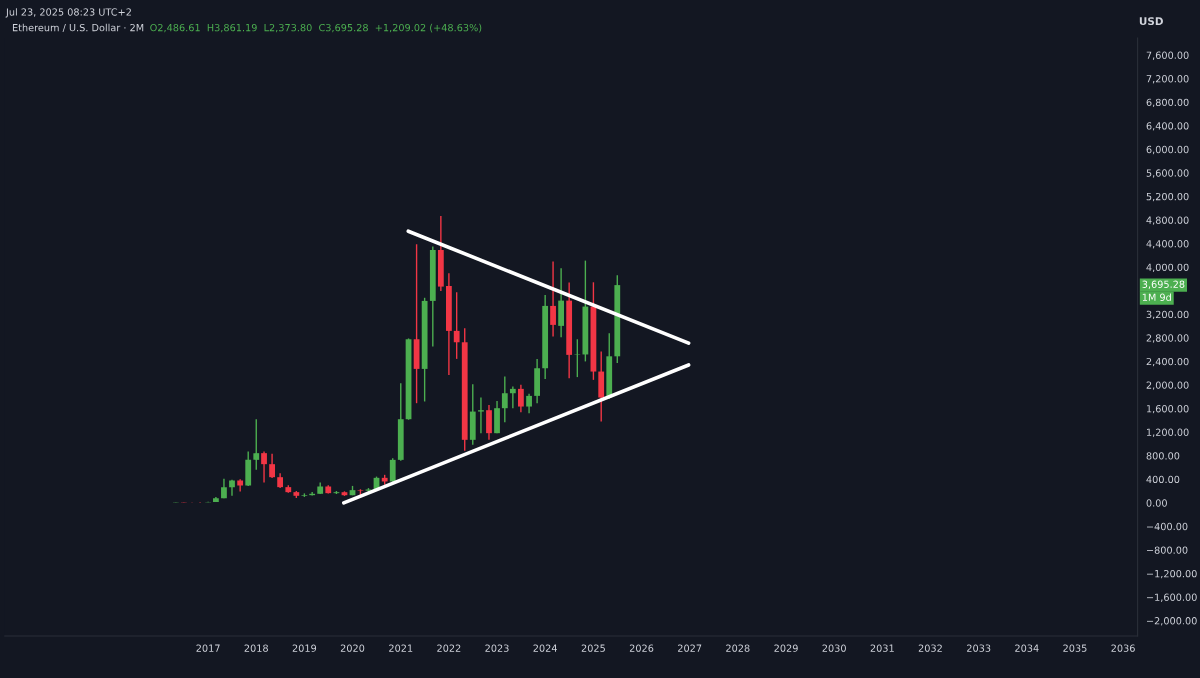  Describe the element at coordinates (1167, 526) in the screenshot. I see `y-tick-label: −400.00` at that location.